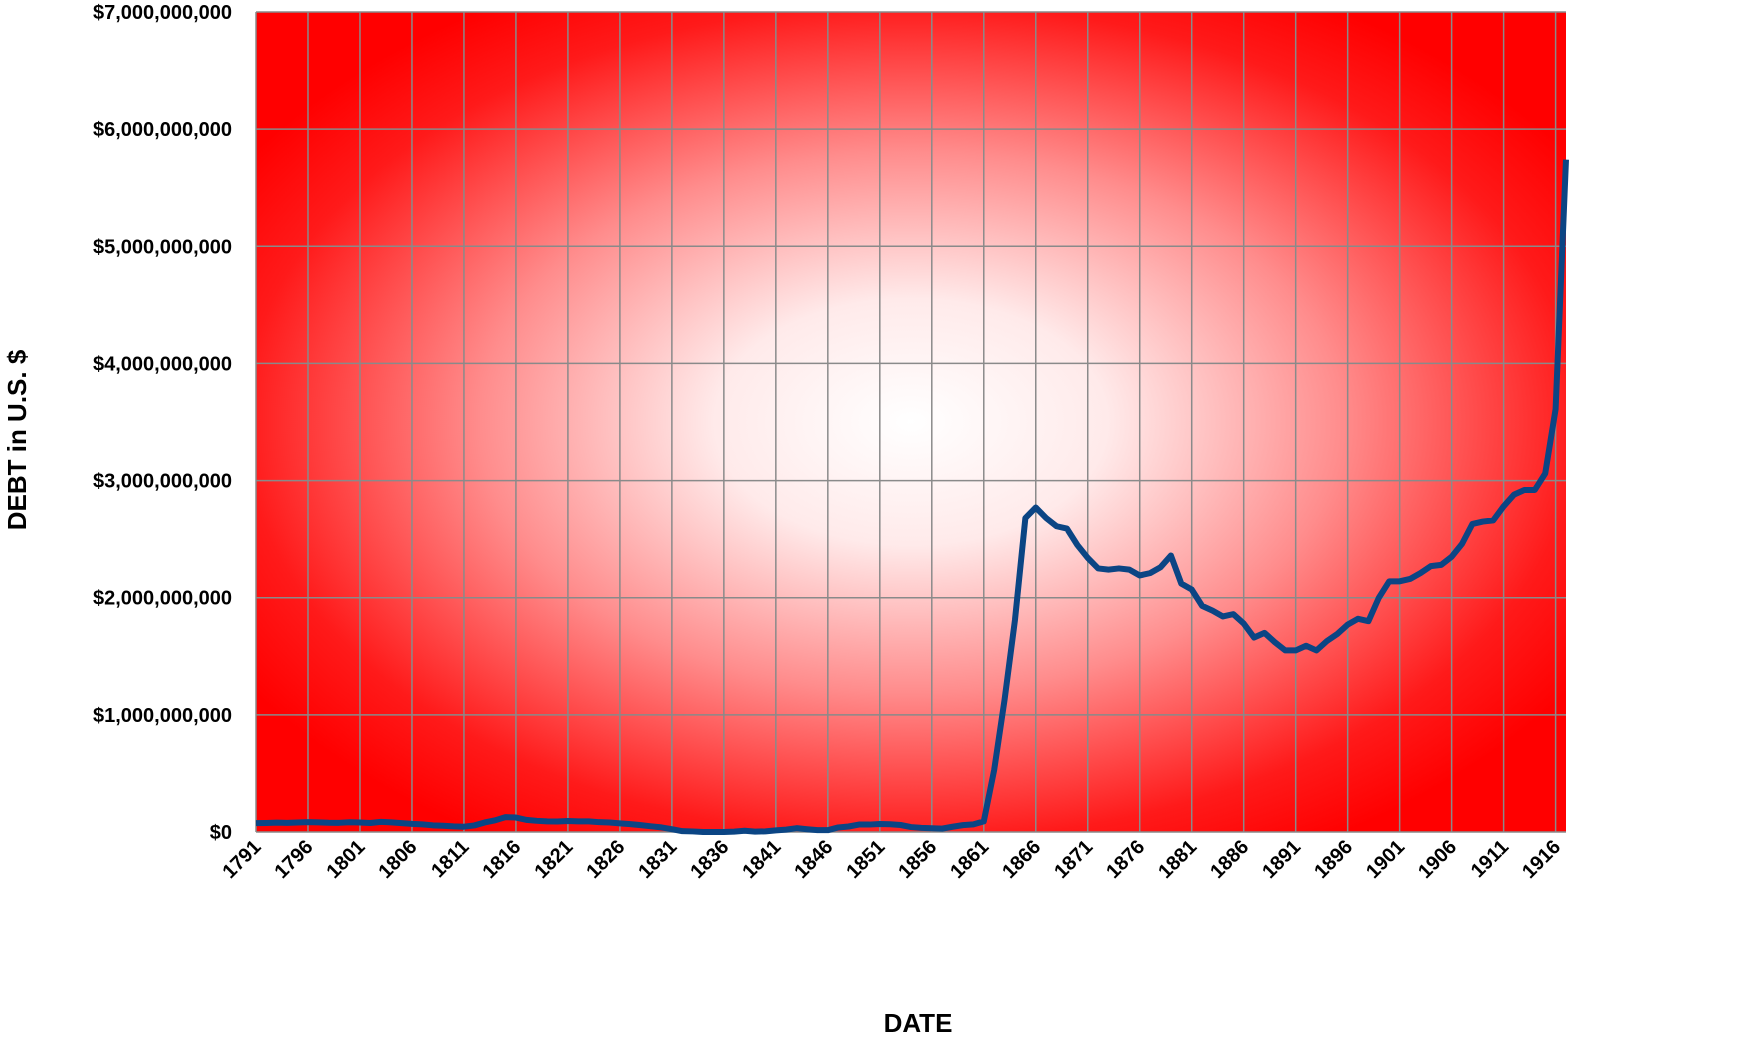 Image resolution: width=1763 pixels, height=1053 pixels. What do you see at coordinates (450, 859) in the screenshot?
I see `x-tick-label: 1811` at bounding box center [450, 859].